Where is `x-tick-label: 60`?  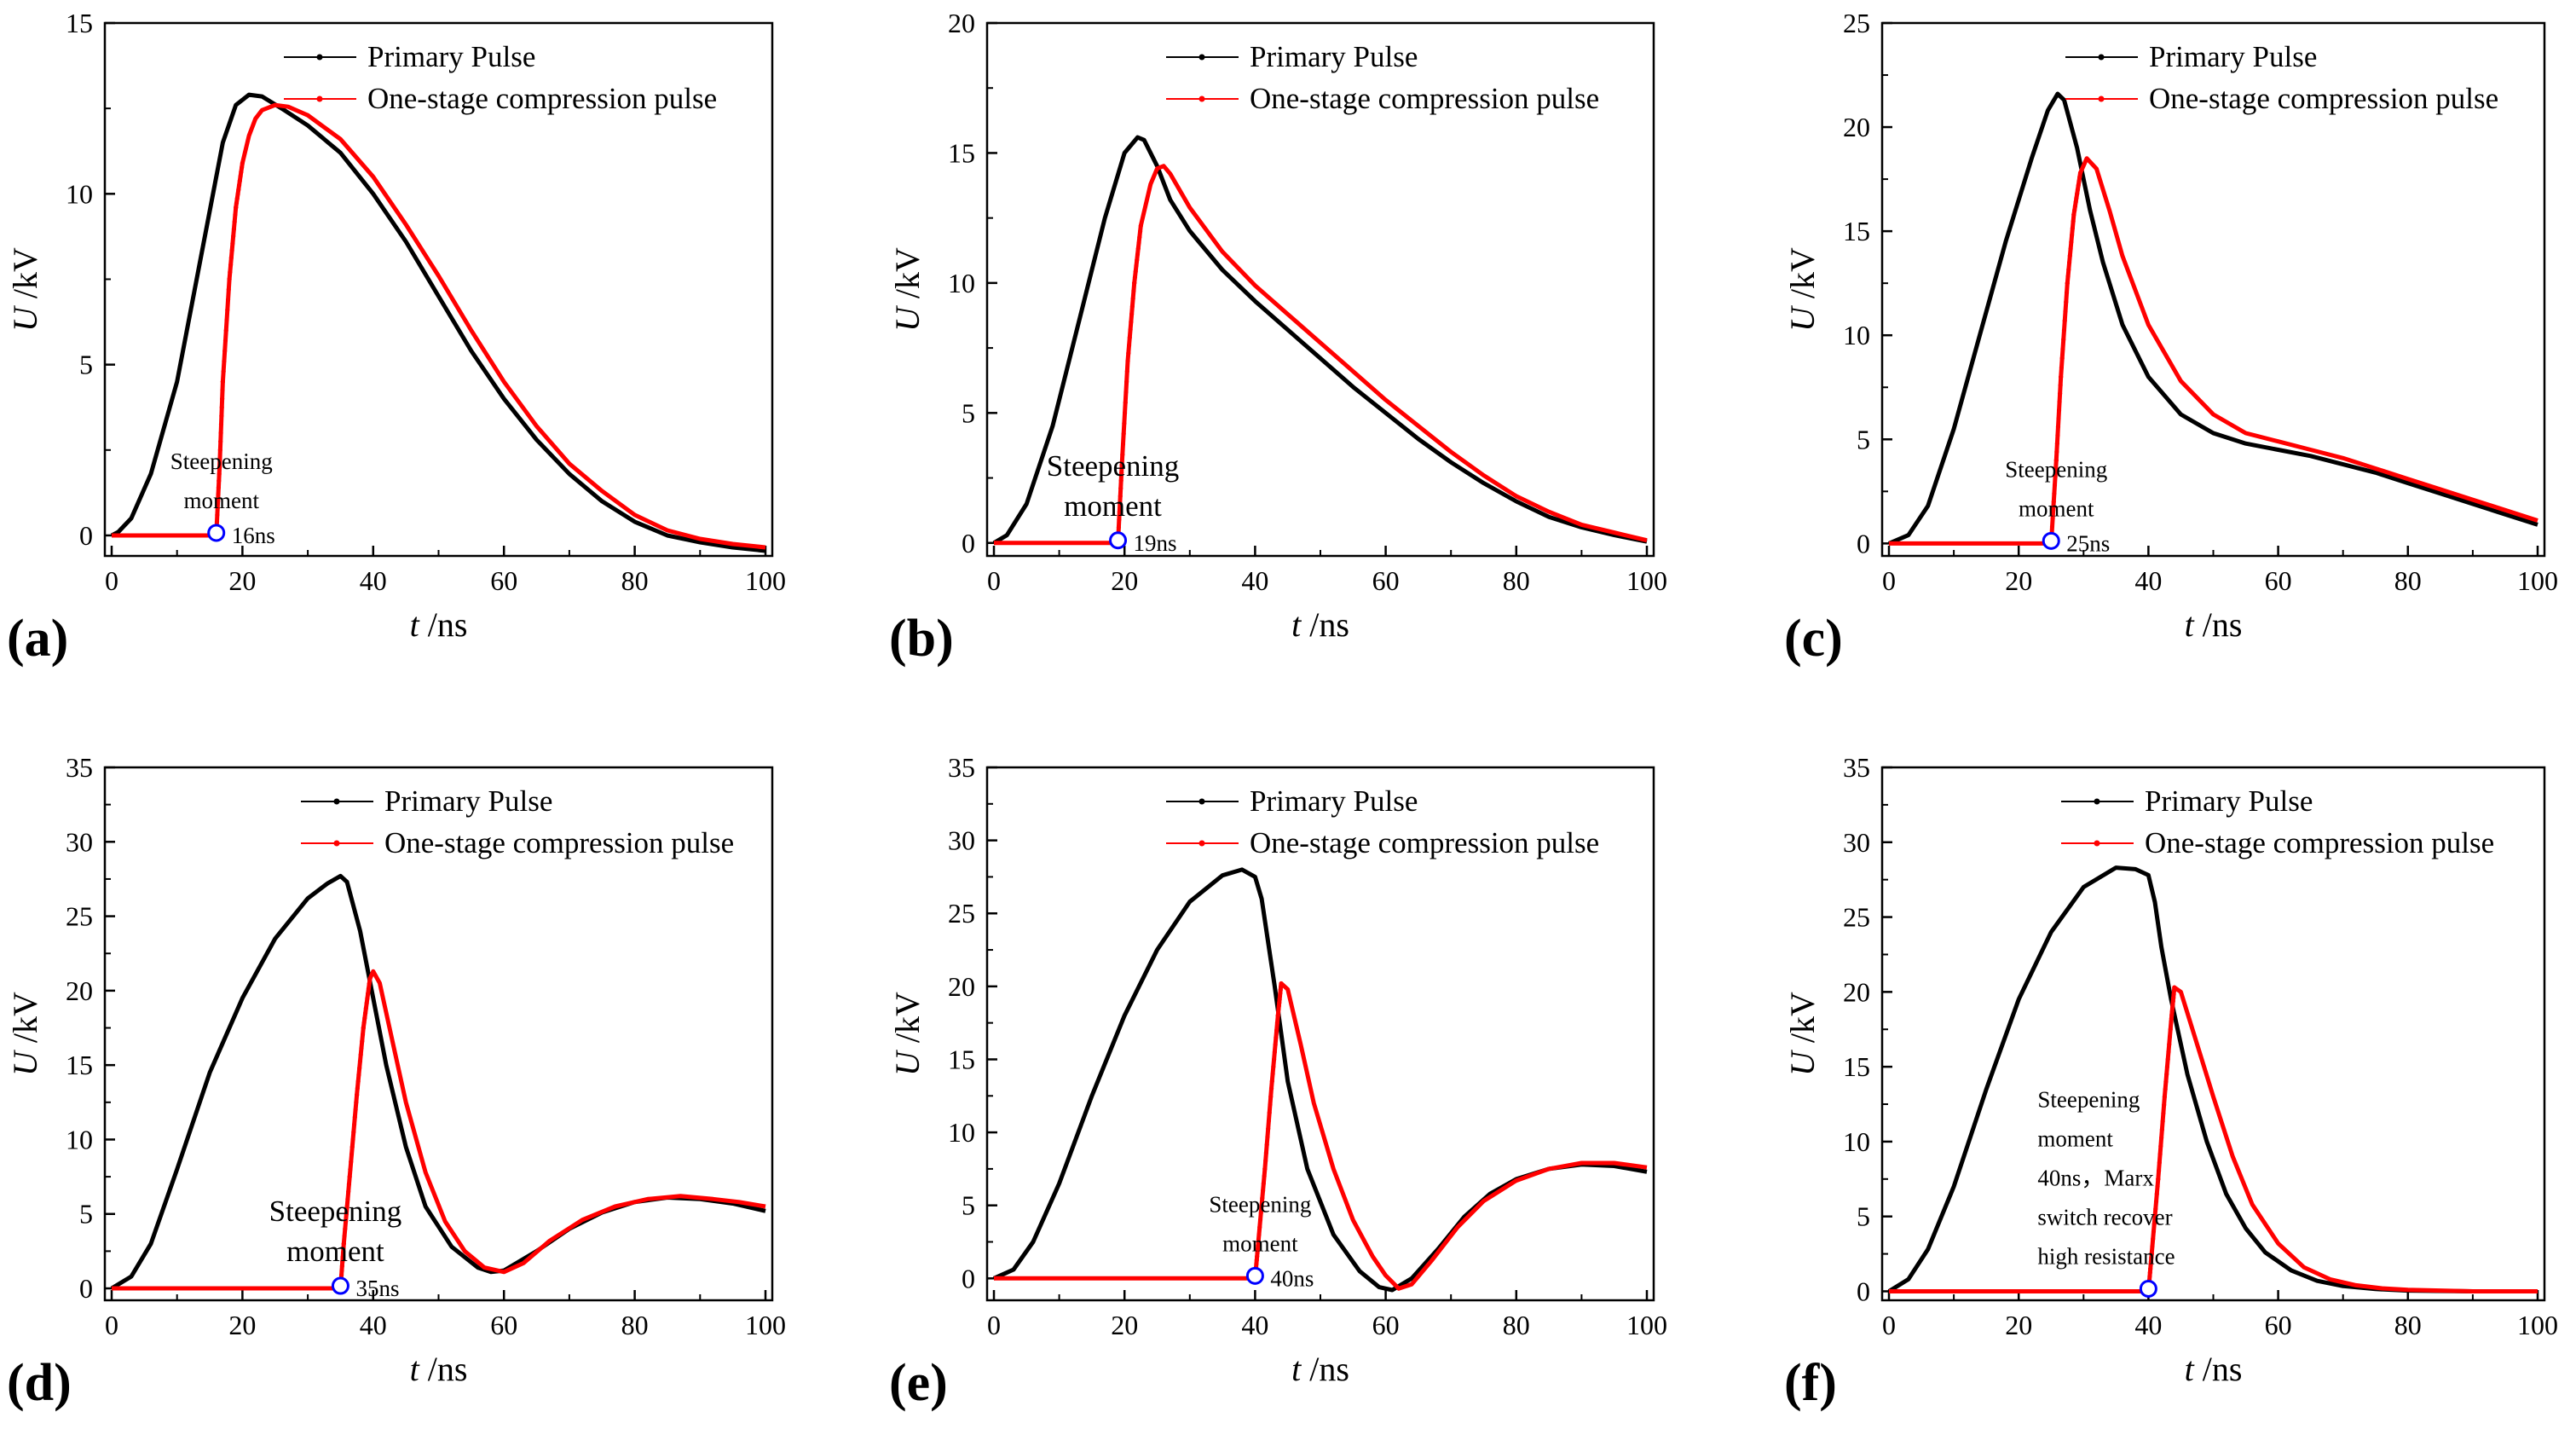 x-tick-label: 60 is located at coordinates (2278, 1325).